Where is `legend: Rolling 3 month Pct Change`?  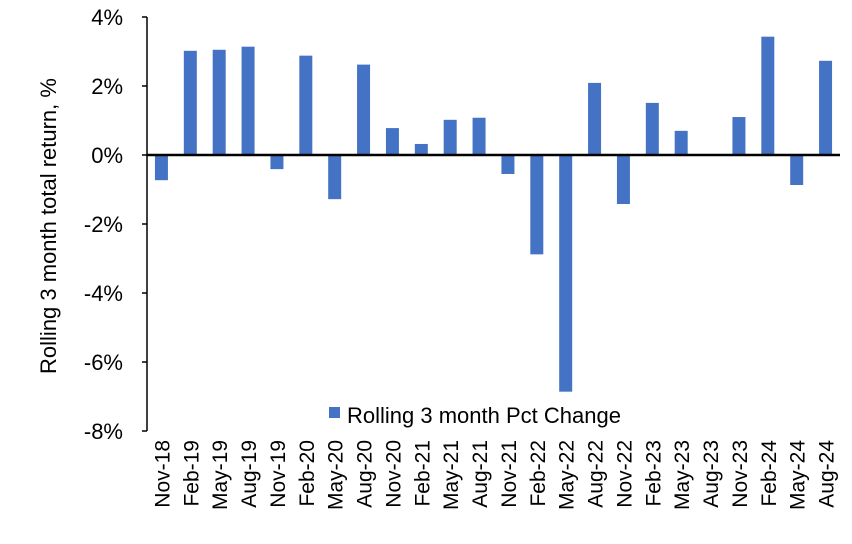
legend: Rolling 3 month Pct Change is located at coordinates (475, 415).